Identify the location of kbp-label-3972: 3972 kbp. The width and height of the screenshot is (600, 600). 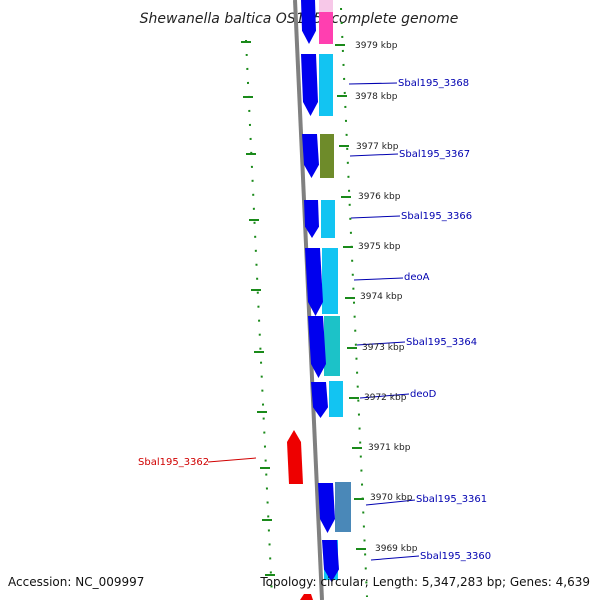
(385, 398).